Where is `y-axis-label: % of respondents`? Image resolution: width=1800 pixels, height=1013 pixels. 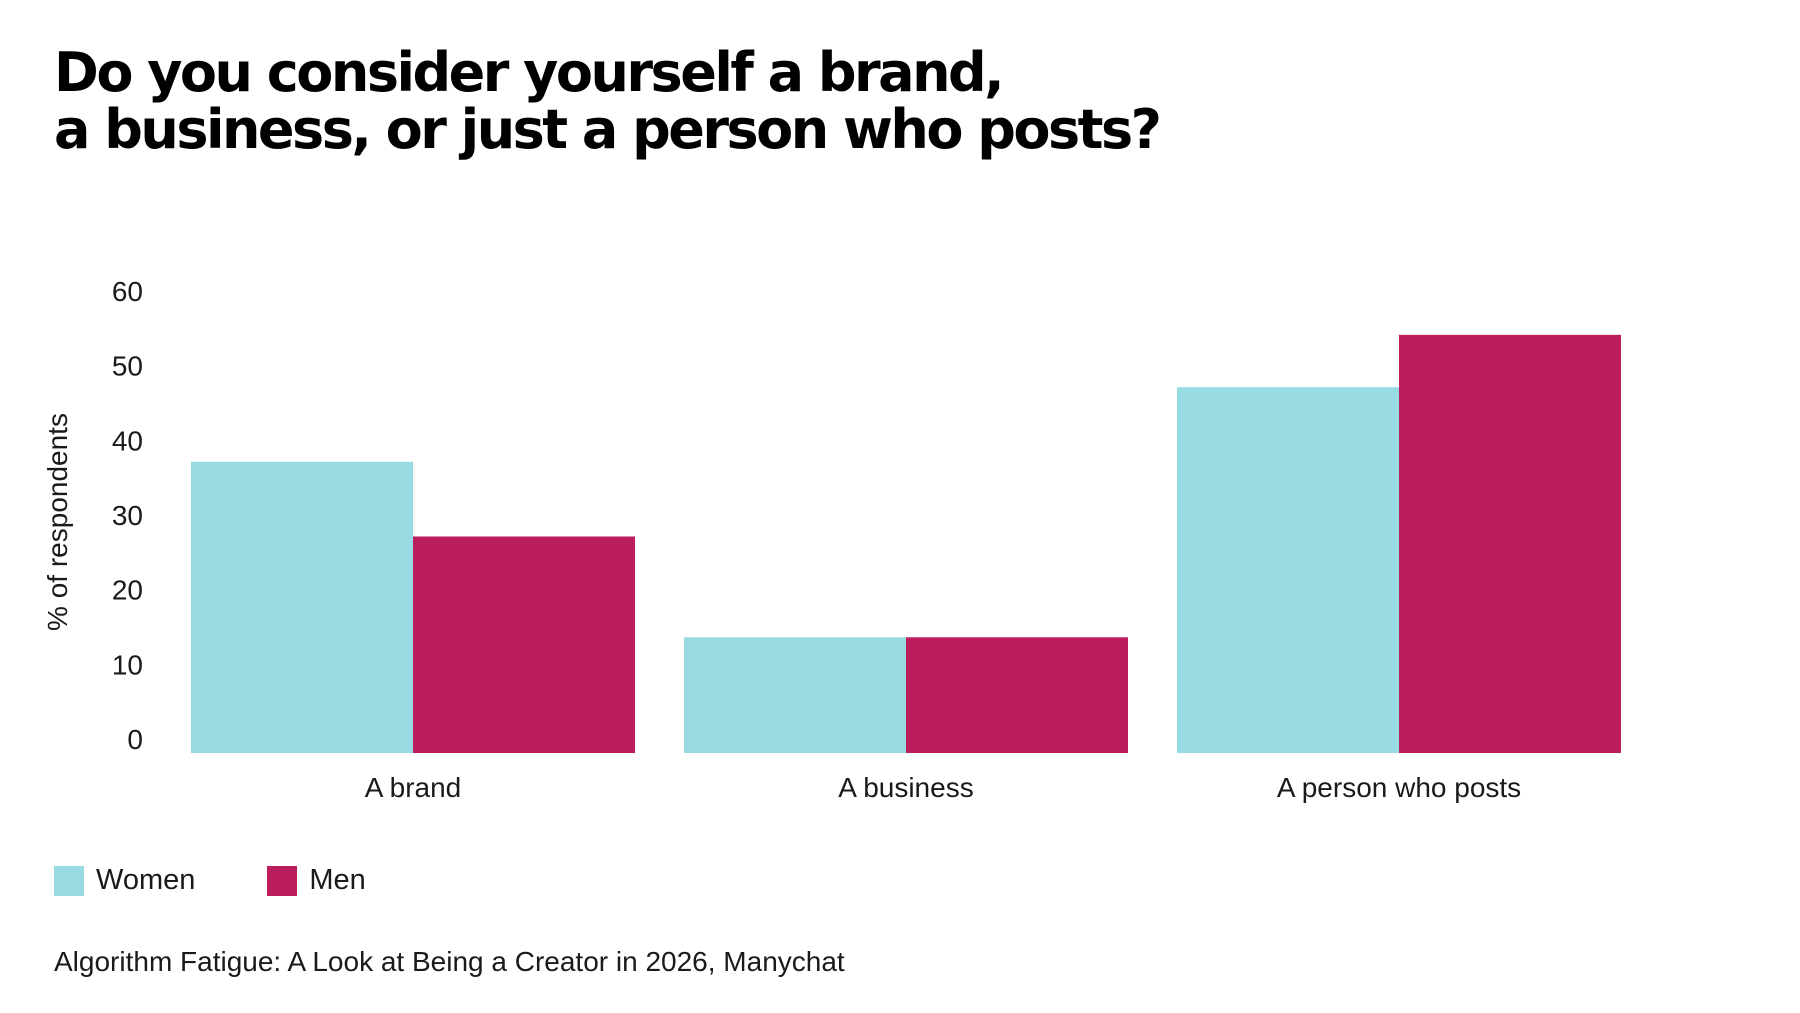
y-axis-label: % of respondents is located at coordinates (57, 522).